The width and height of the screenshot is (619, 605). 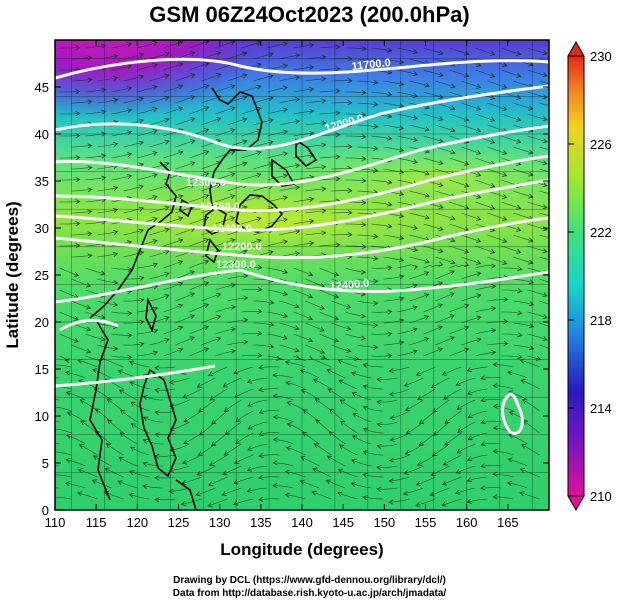 What do you see at coordinates (89, 325) in the screenshot?
I see `contour-south-west` at bounding box center [89, 325].